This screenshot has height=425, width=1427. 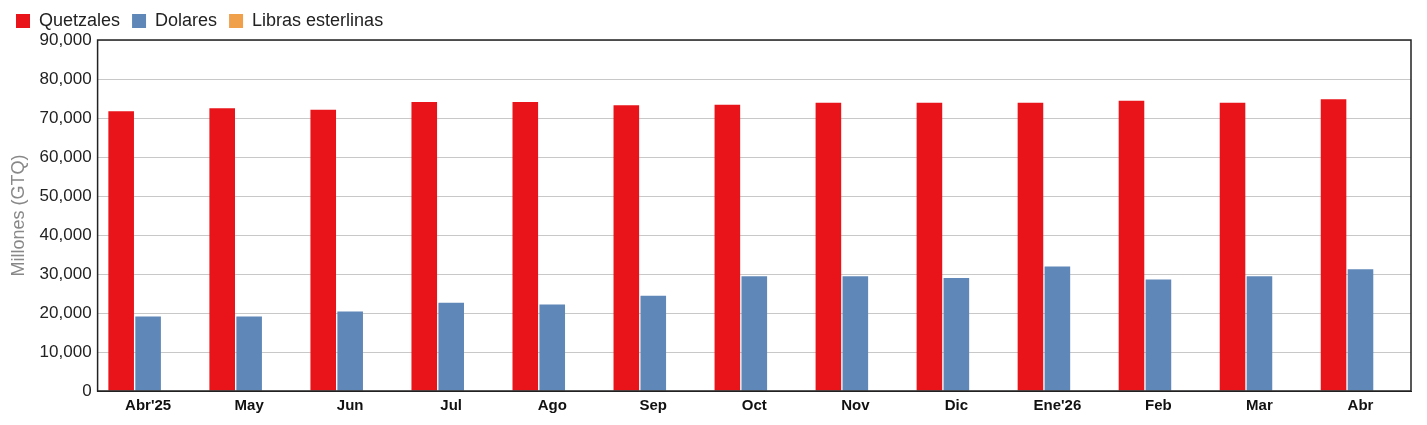 What do you see at coordinates (754, 405) in the screenshot?
I see `x-tick-label: Oct` at bounding box center [754, 405].